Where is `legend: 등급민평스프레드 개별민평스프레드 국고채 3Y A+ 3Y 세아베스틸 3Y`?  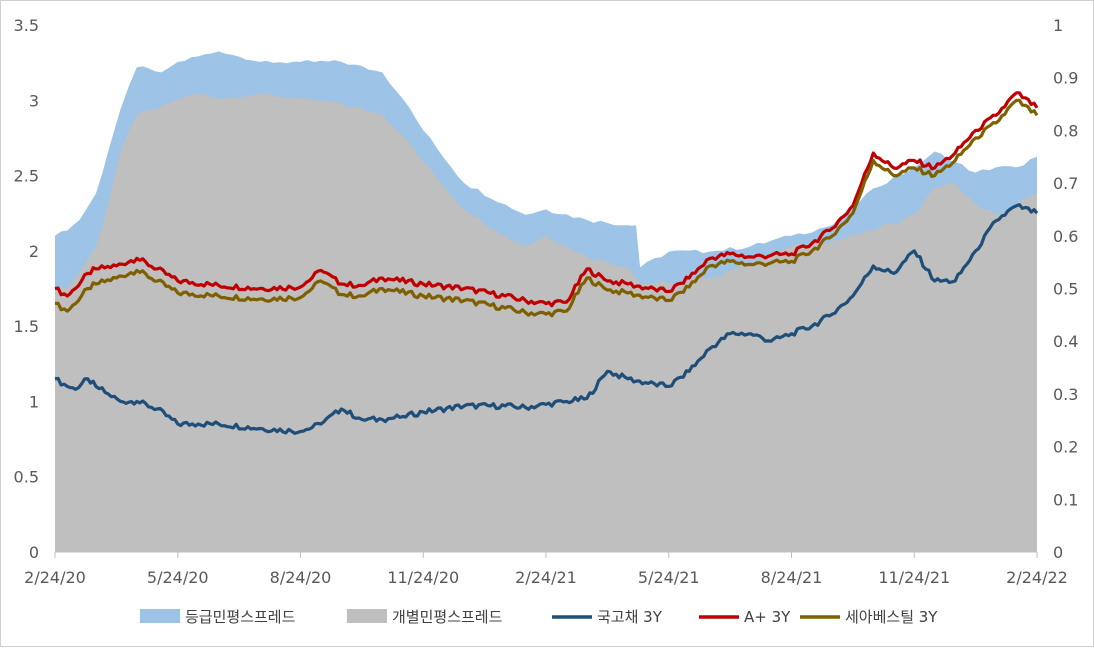 legend: 등급민평스프레드 개별민평스프레드 국고채 3Y A+ 3Y 세아베스틸 3Y is located at coordinates (539, 617).